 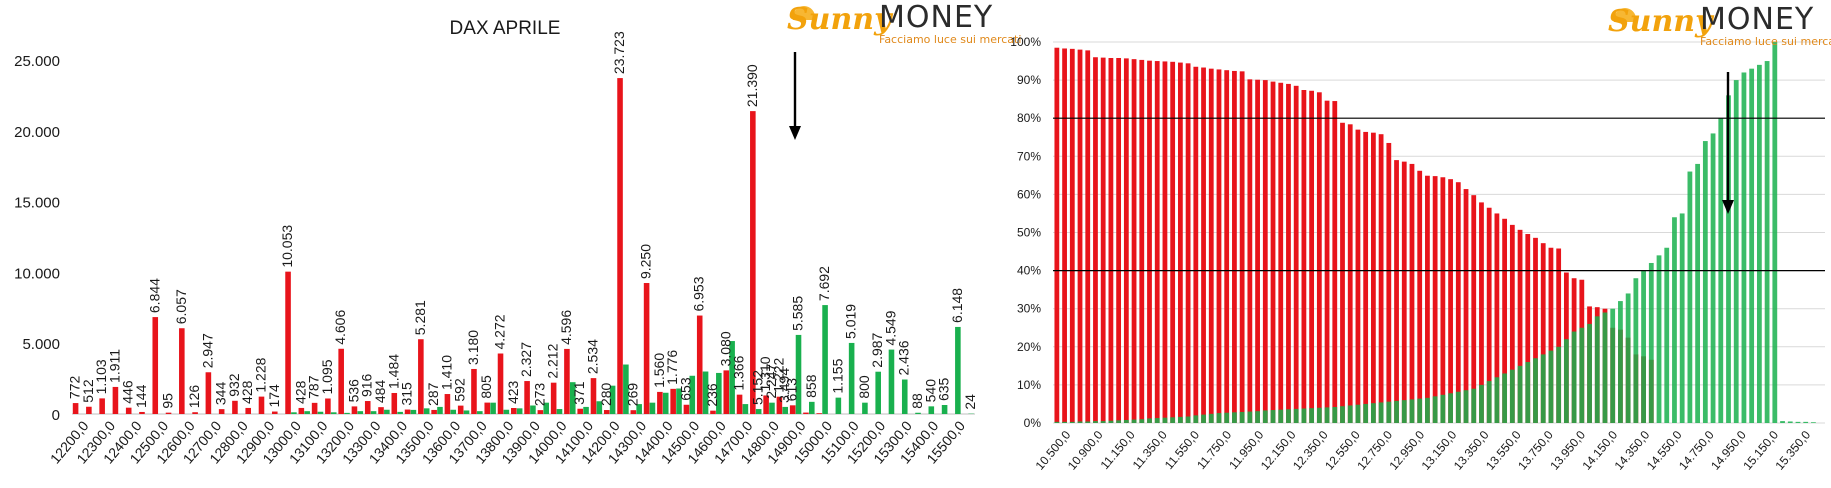 What do you see at coordinates (505, 28) in the screenshot?
I see `chart-title: DAX APRILE` at bounding box center [505, 28].